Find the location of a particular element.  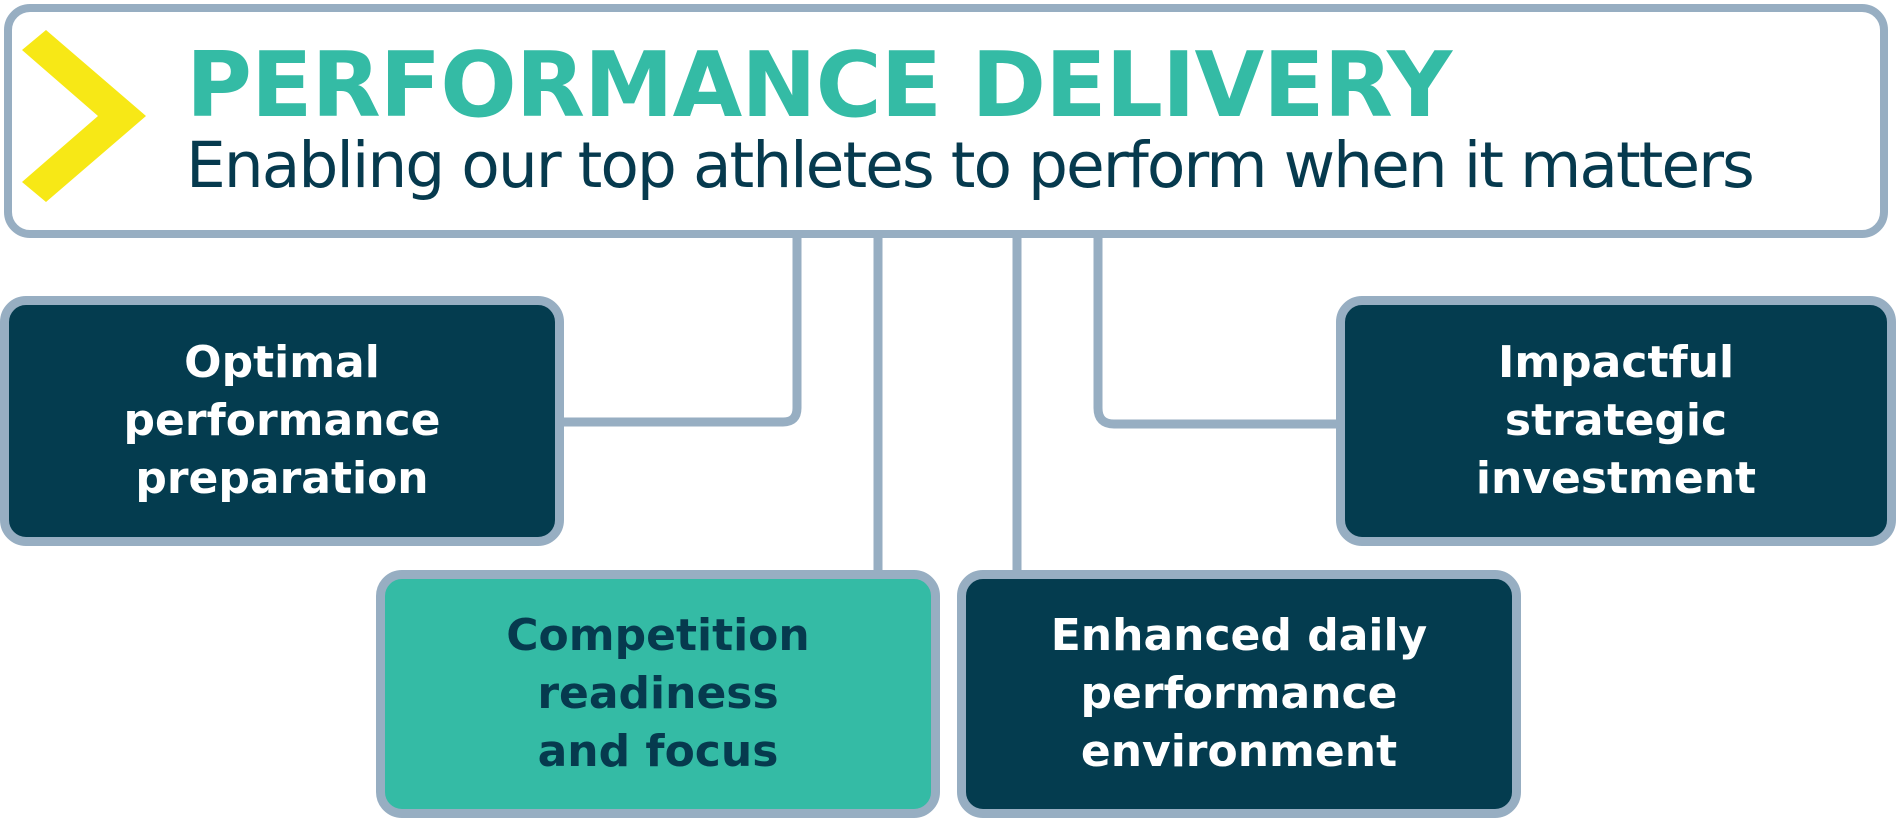

node-label-line: and focus is located at coordinates (658, 751).